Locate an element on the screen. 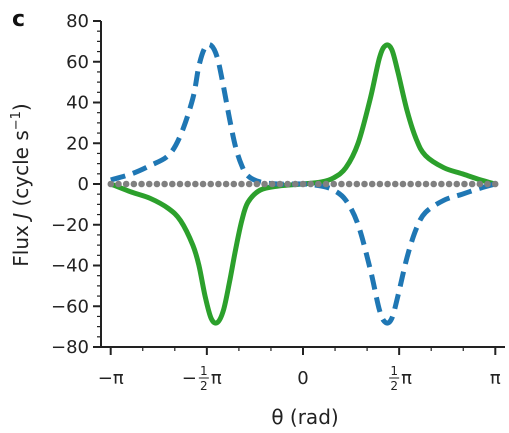 The image size is (509, 433). y-tick-label: 0 is located at coordinates (83, 184).